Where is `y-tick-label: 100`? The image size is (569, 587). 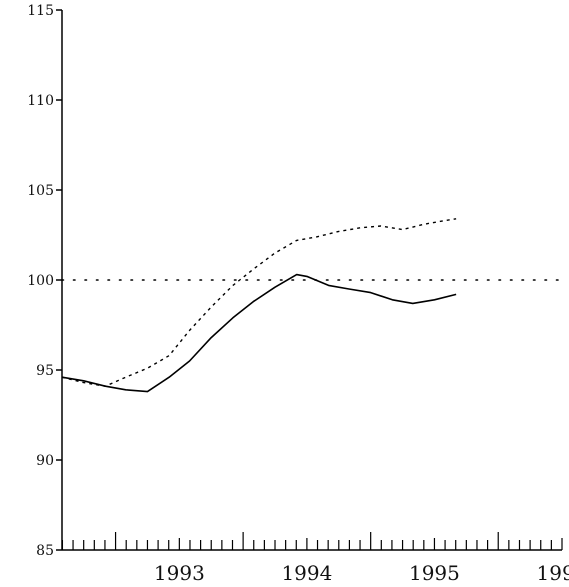
y-tick-label: 100 is located at coordinates (40, 281).